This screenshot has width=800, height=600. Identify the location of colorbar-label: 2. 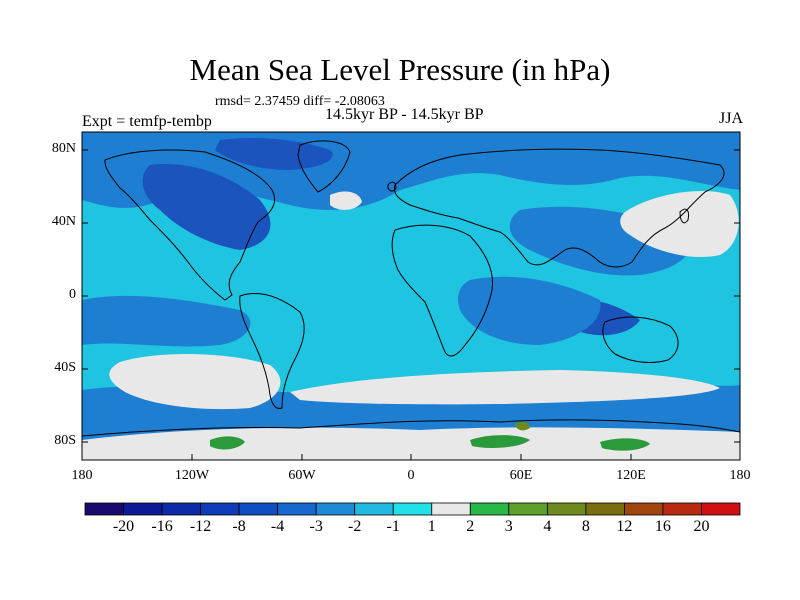
(470, 526).